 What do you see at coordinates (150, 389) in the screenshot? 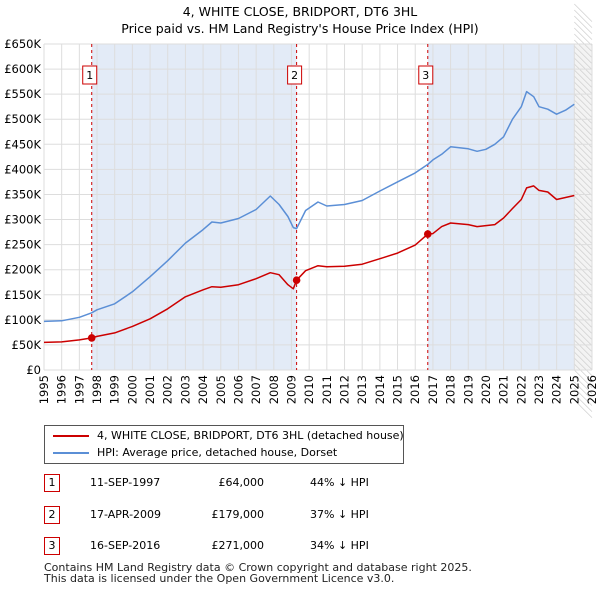
I see `x-tick-label: 2001` at bounding box center [150, 389].